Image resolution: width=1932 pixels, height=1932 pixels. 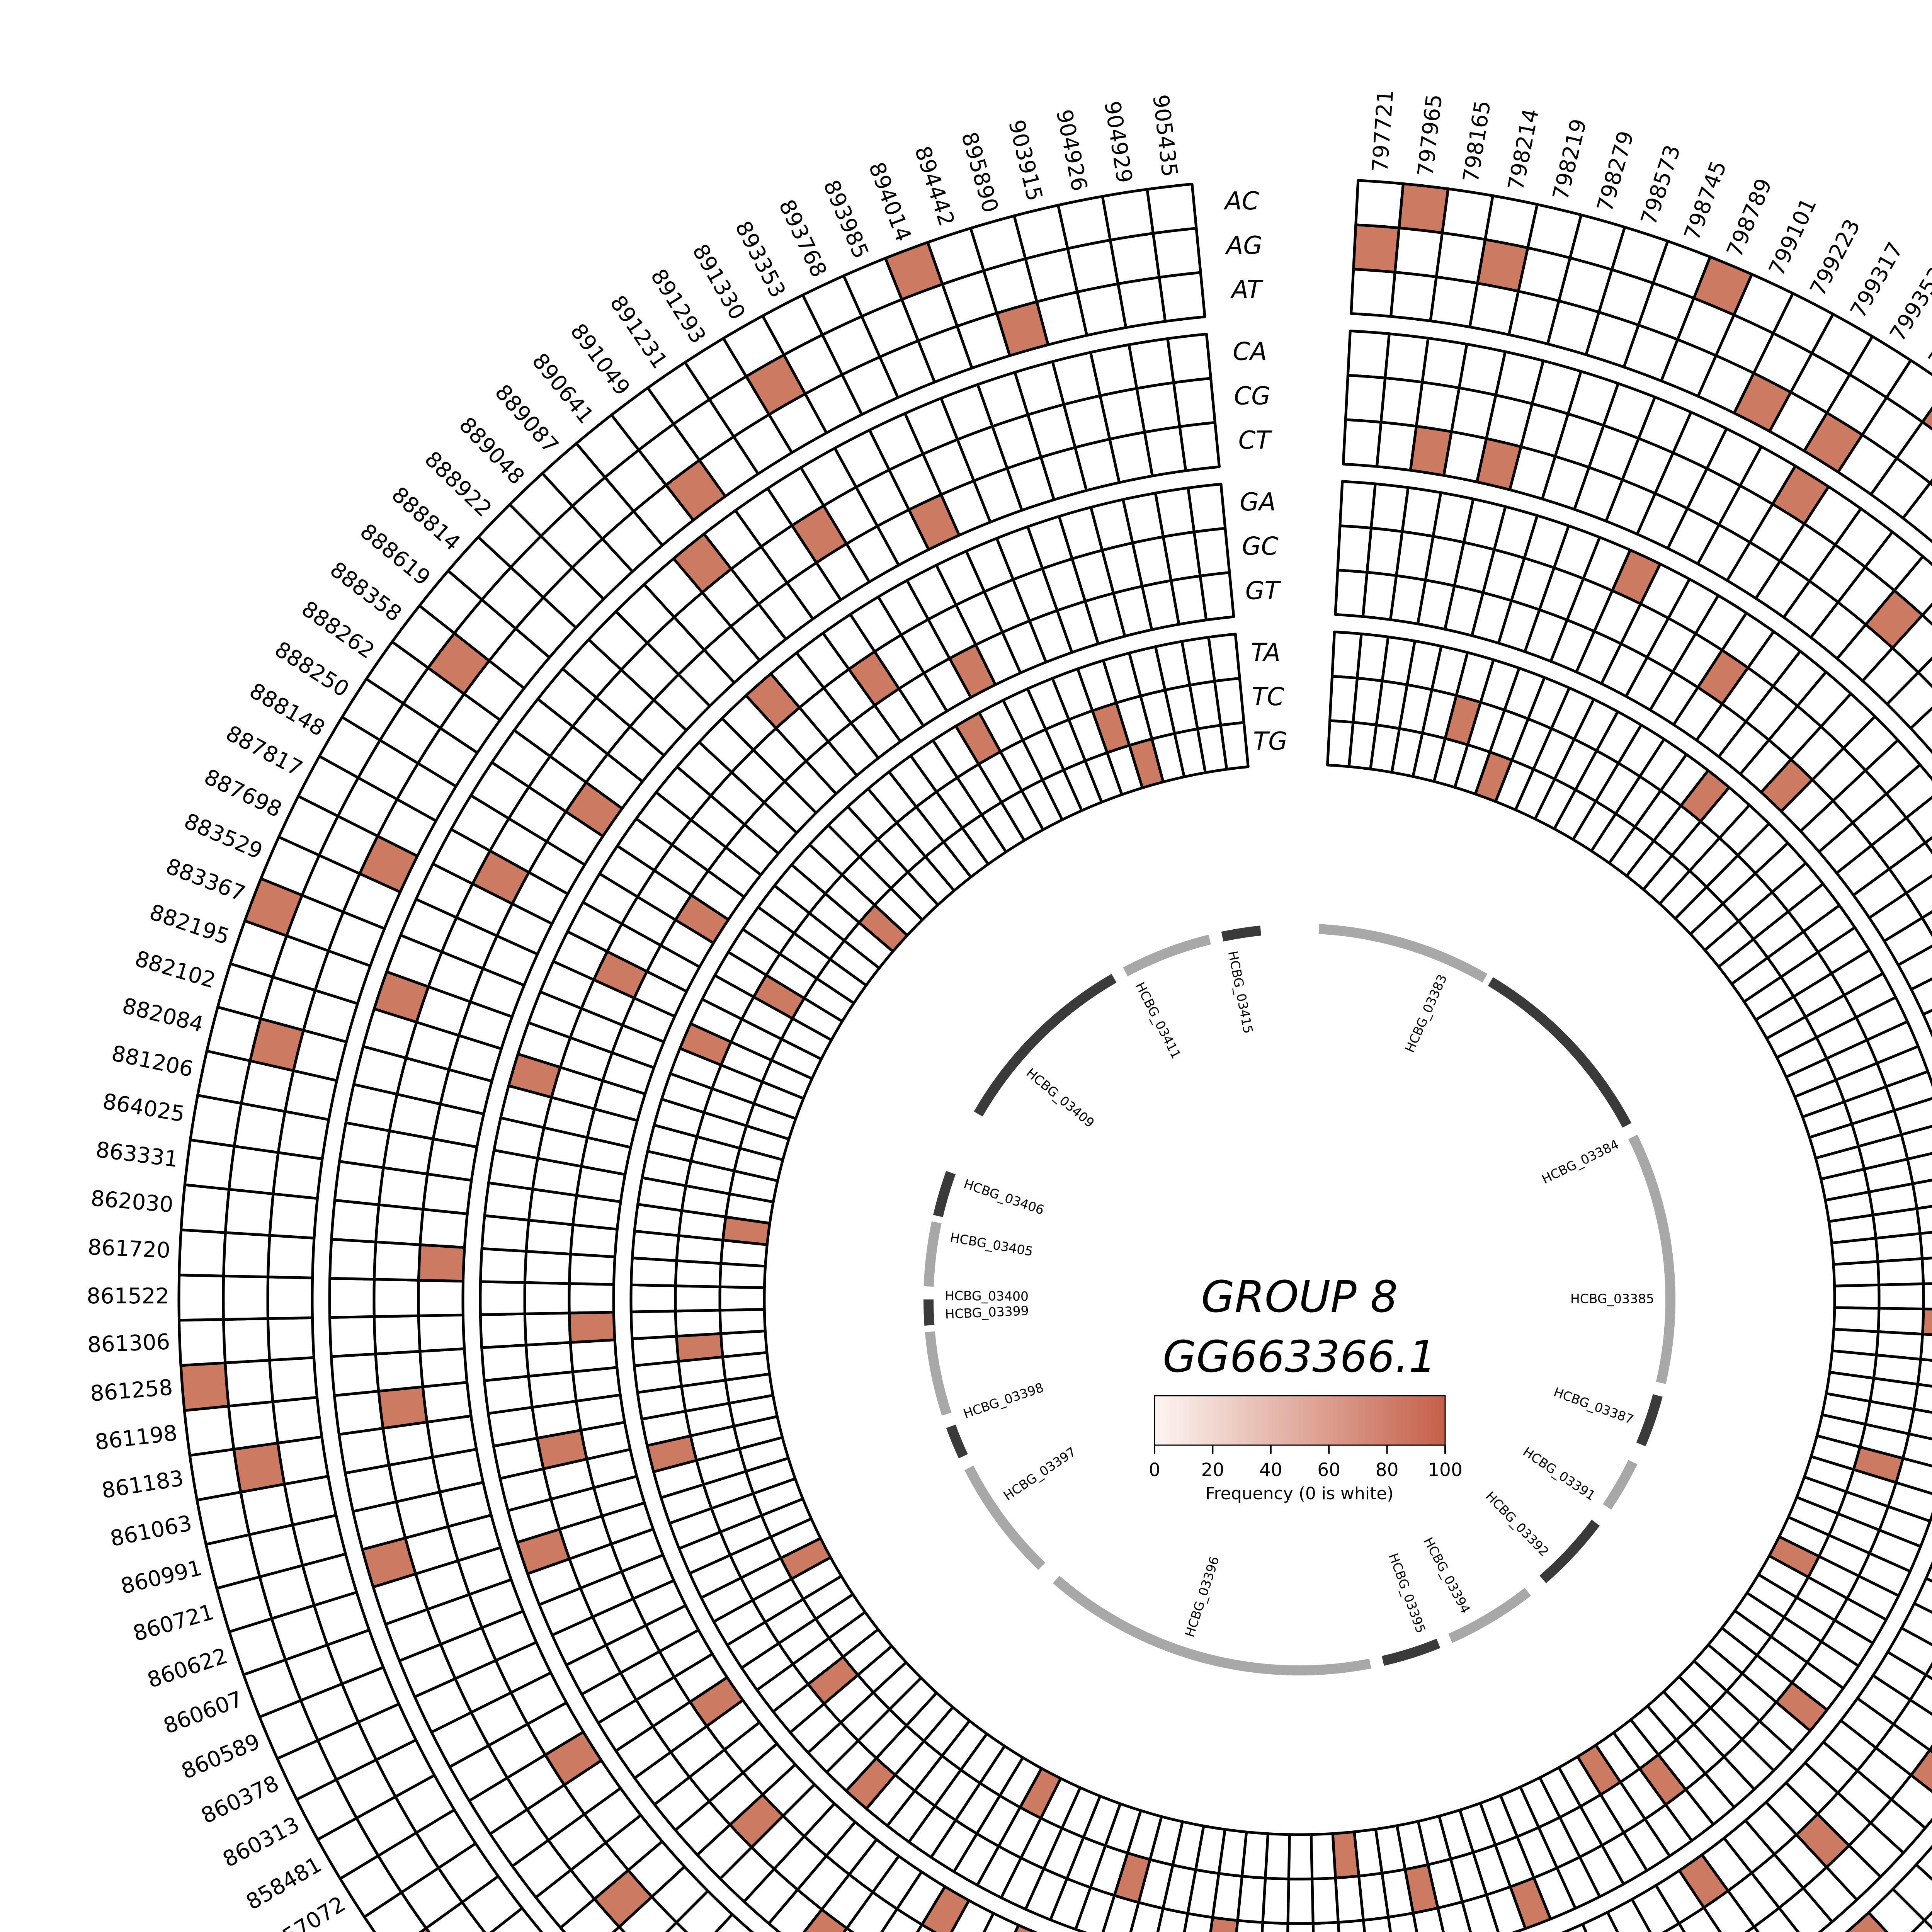 What do you see at coordinates (1025, 160) in the screenshot?
I see `position-label: 903915` at bounding box center [1025, 160].